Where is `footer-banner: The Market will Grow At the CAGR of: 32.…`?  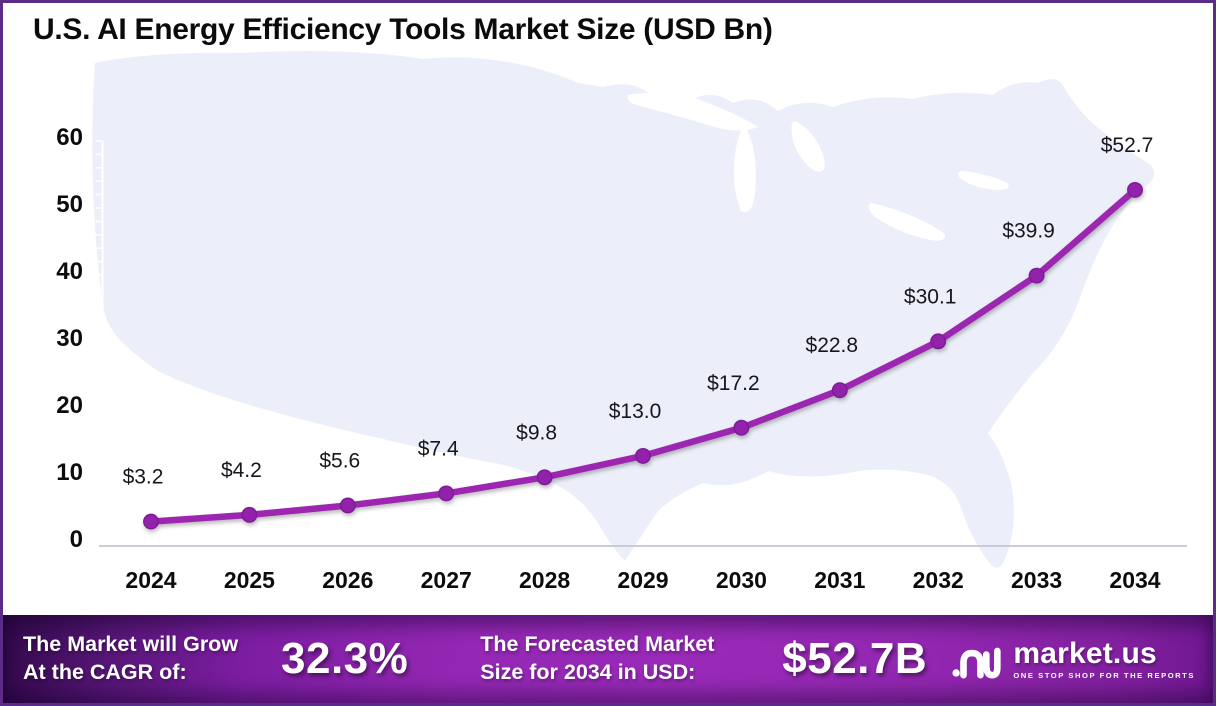 footer-banner: The Market will Grow At the CAGR of: 32.… is located at coordinates (608, 659).